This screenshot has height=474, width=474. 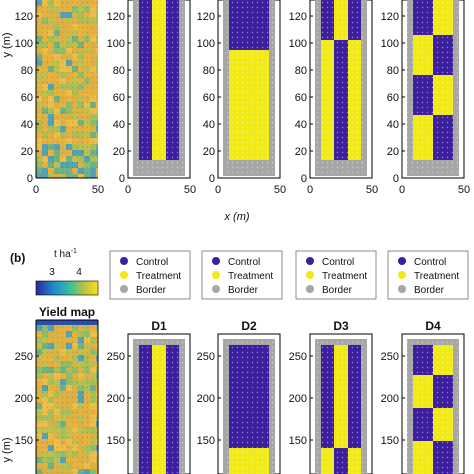 I want to click on panel-a-d2: 0 20 40 60 80 100 120 0 50, so click(x=241, y=98).